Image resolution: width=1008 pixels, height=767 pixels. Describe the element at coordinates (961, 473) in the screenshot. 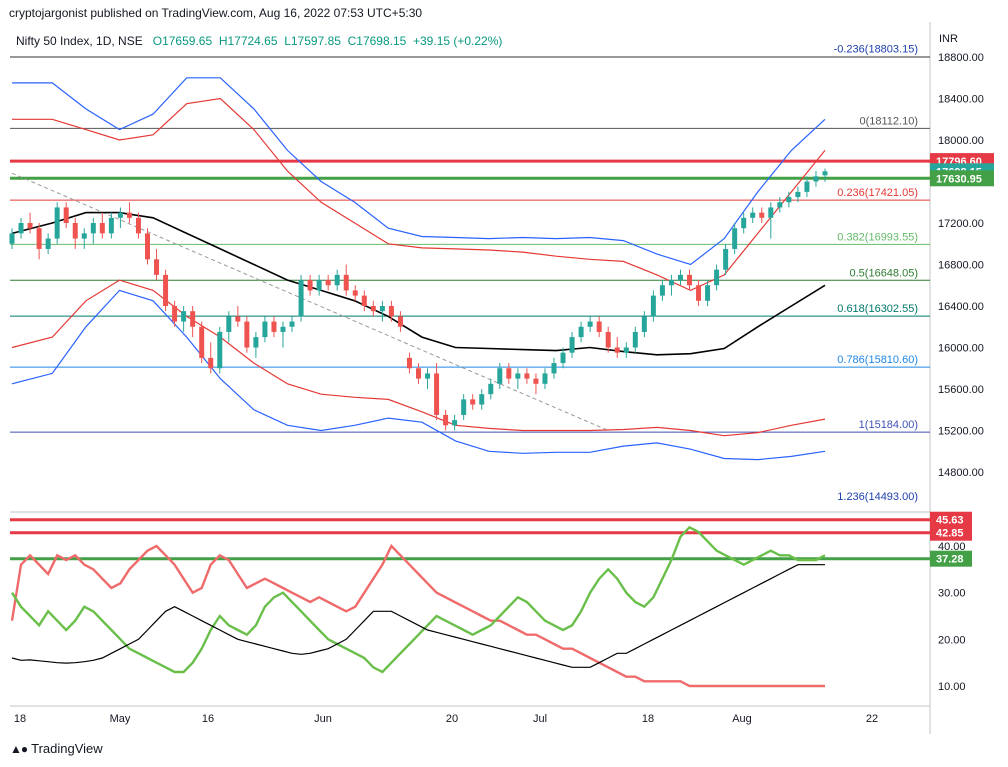

I see `price-tick: 14800.00` at that location.